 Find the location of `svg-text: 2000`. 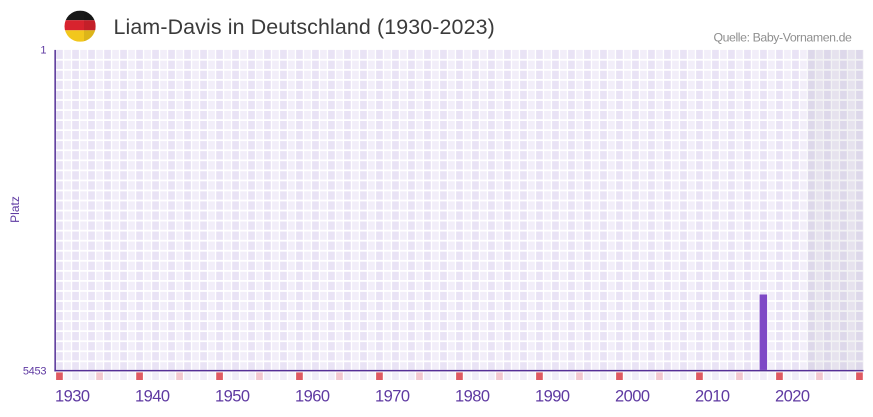

svg-text: 2000 is located at coordinates (632, 397).